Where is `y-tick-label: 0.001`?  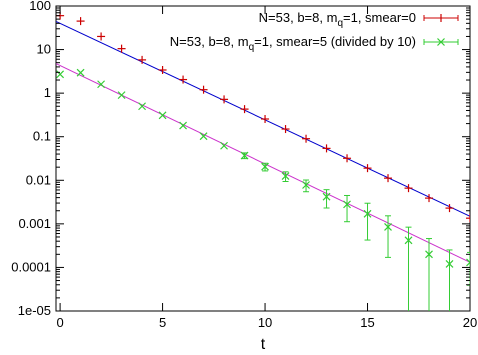
y-tick-label: 0.001 is located at coordinates (34, 223).